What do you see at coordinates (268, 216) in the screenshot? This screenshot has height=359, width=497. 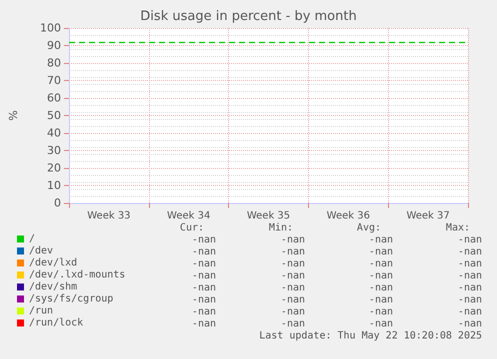 I see `x-tick-label: Week 35` at bounding box center [268, 216].